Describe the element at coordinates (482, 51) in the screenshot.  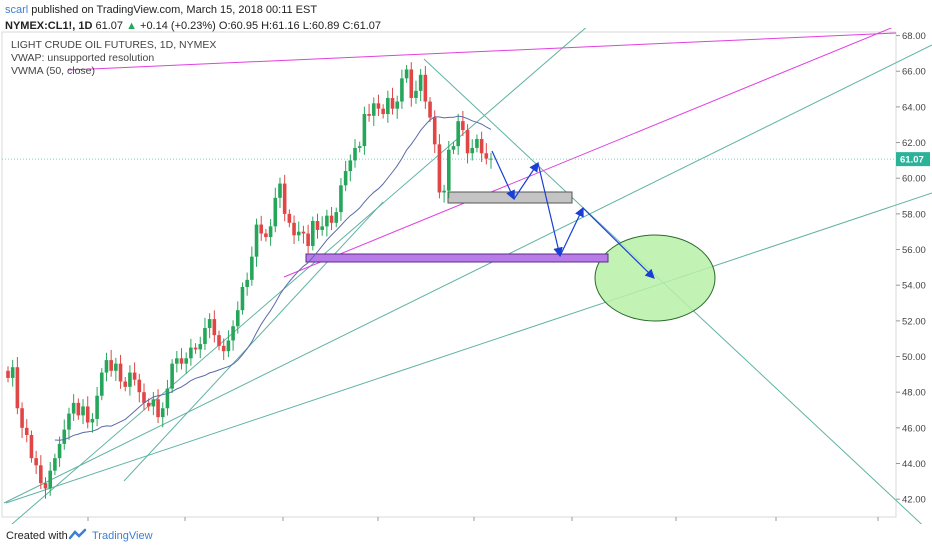
I see `magenta-trendline` at that location.